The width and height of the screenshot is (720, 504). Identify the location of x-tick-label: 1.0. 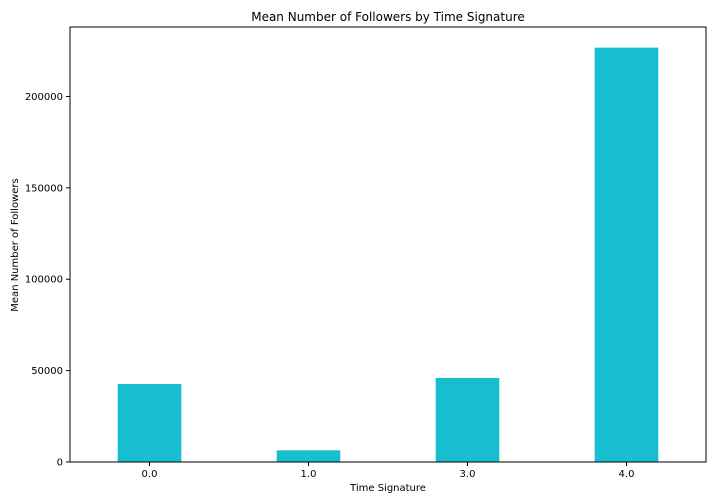
(309, 474).